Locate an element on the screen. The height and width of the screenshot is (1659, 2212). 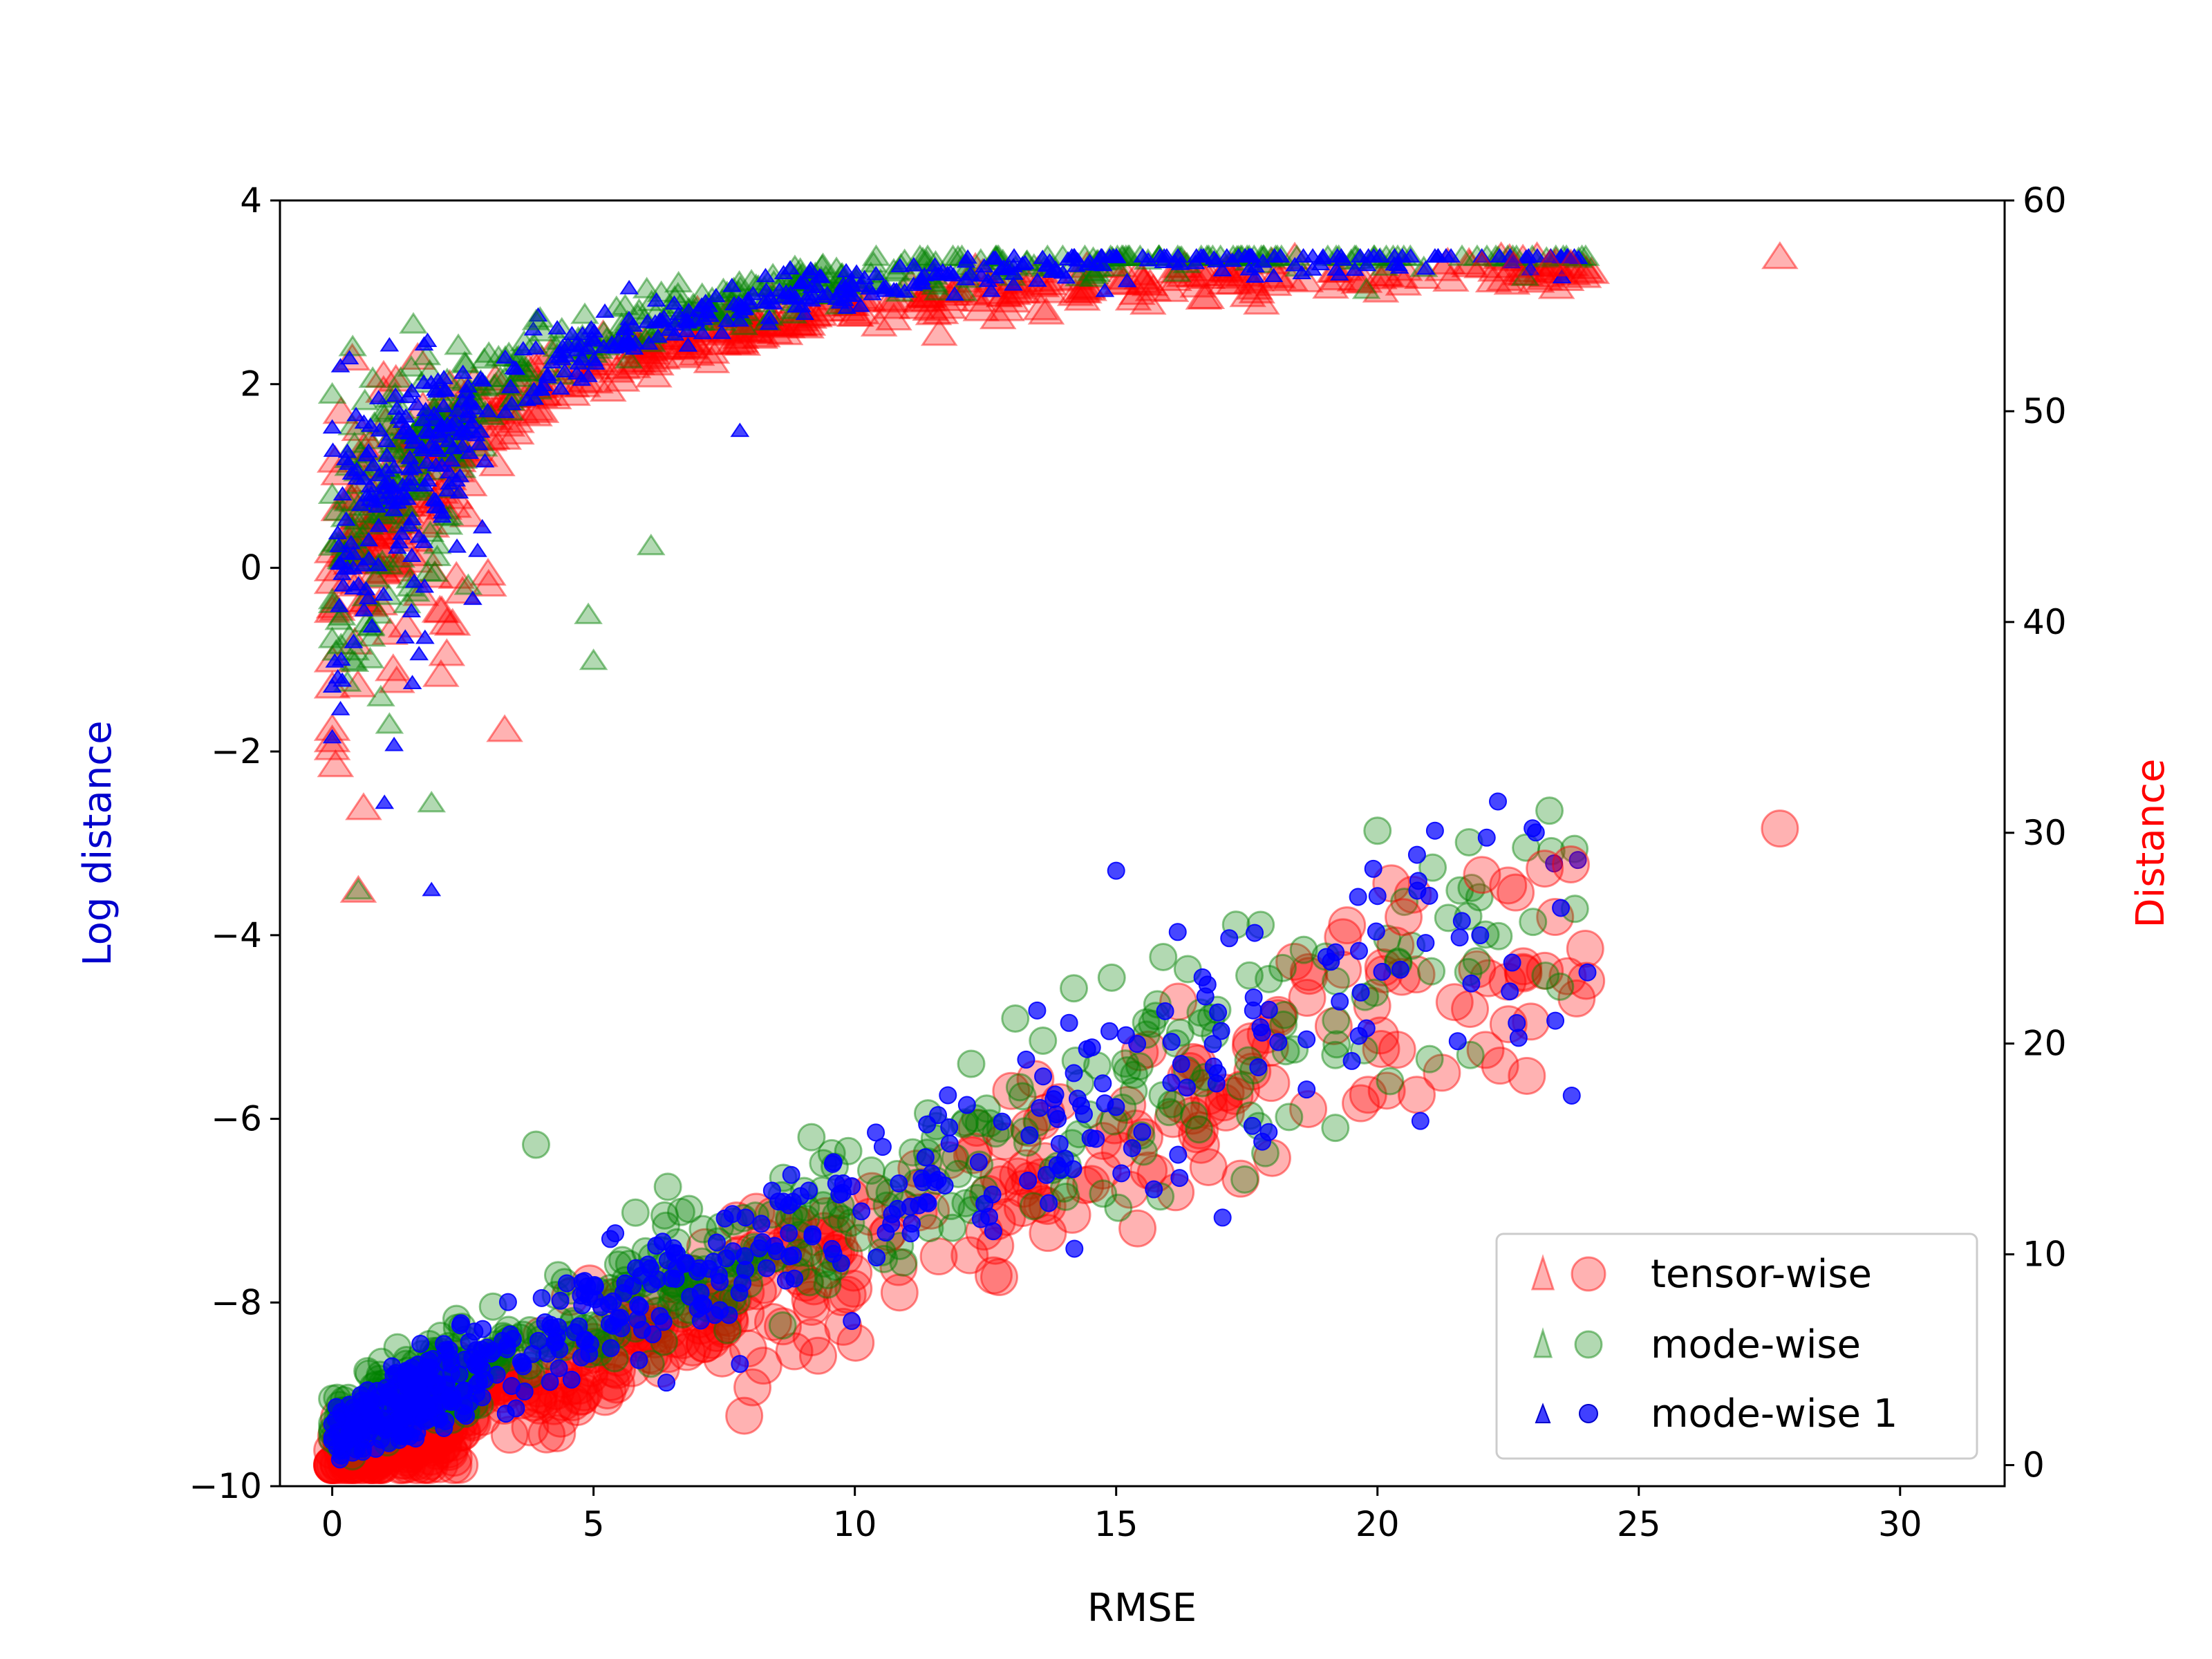
legend-label-mode-wise: mode-wise is located at coordinates (1756, 1344).